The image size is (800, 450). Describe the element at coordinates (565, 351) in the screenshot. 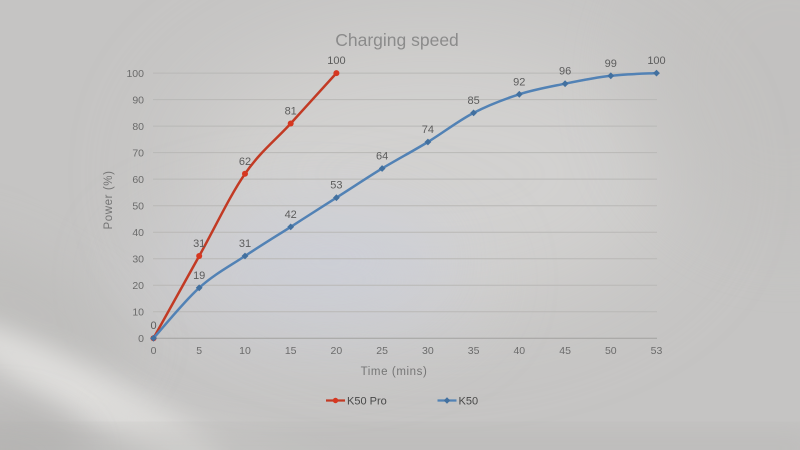

I see `svg-text: 45` at that location.